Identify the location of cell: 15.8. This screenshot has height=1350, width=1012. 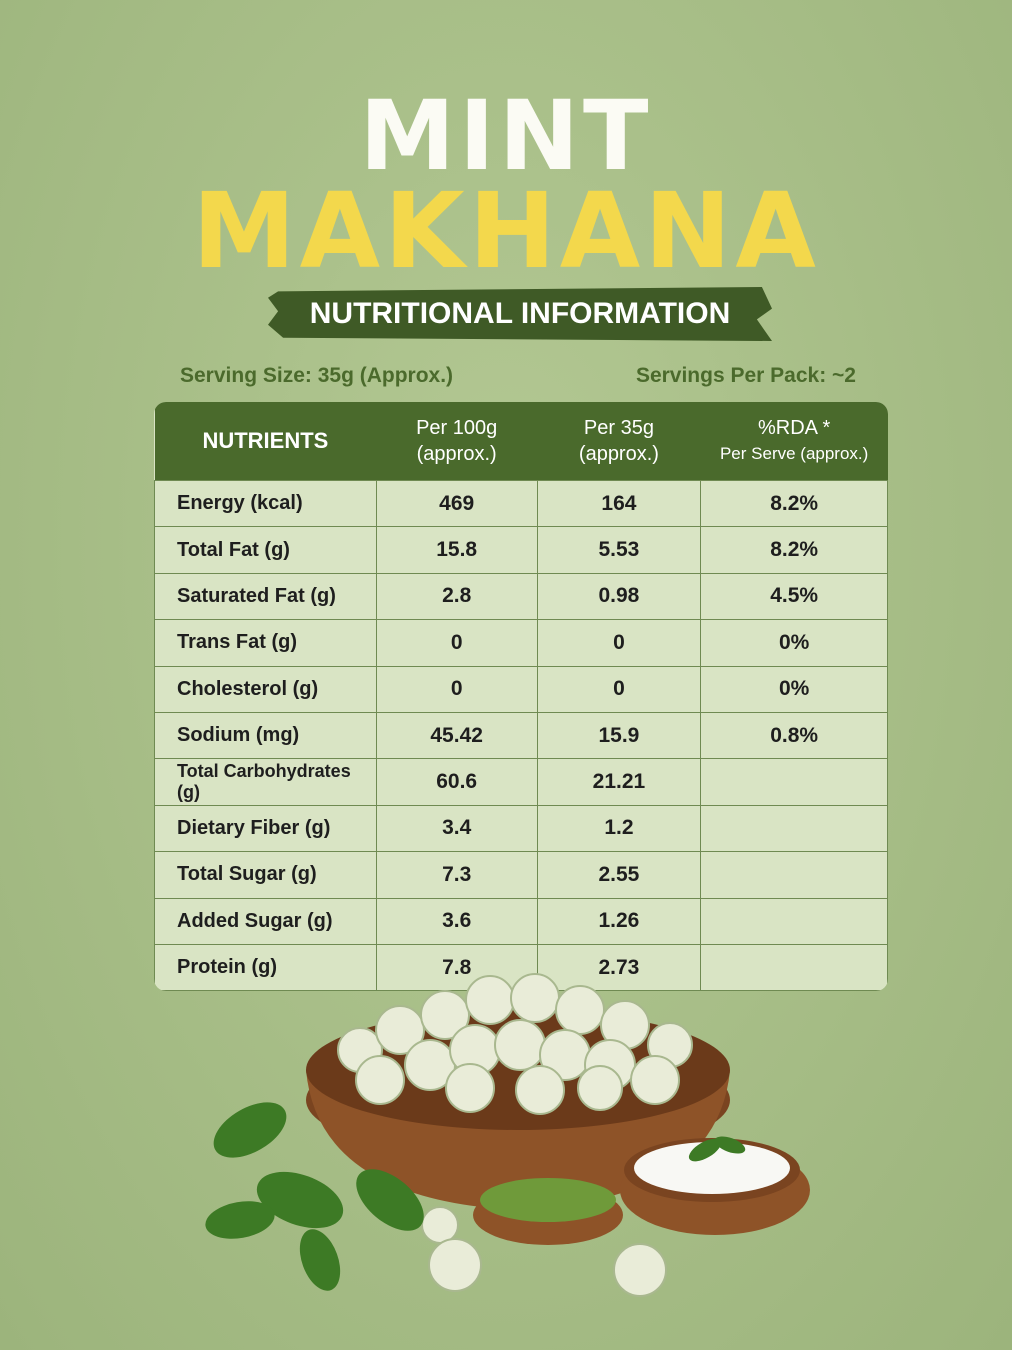
(456, 550).